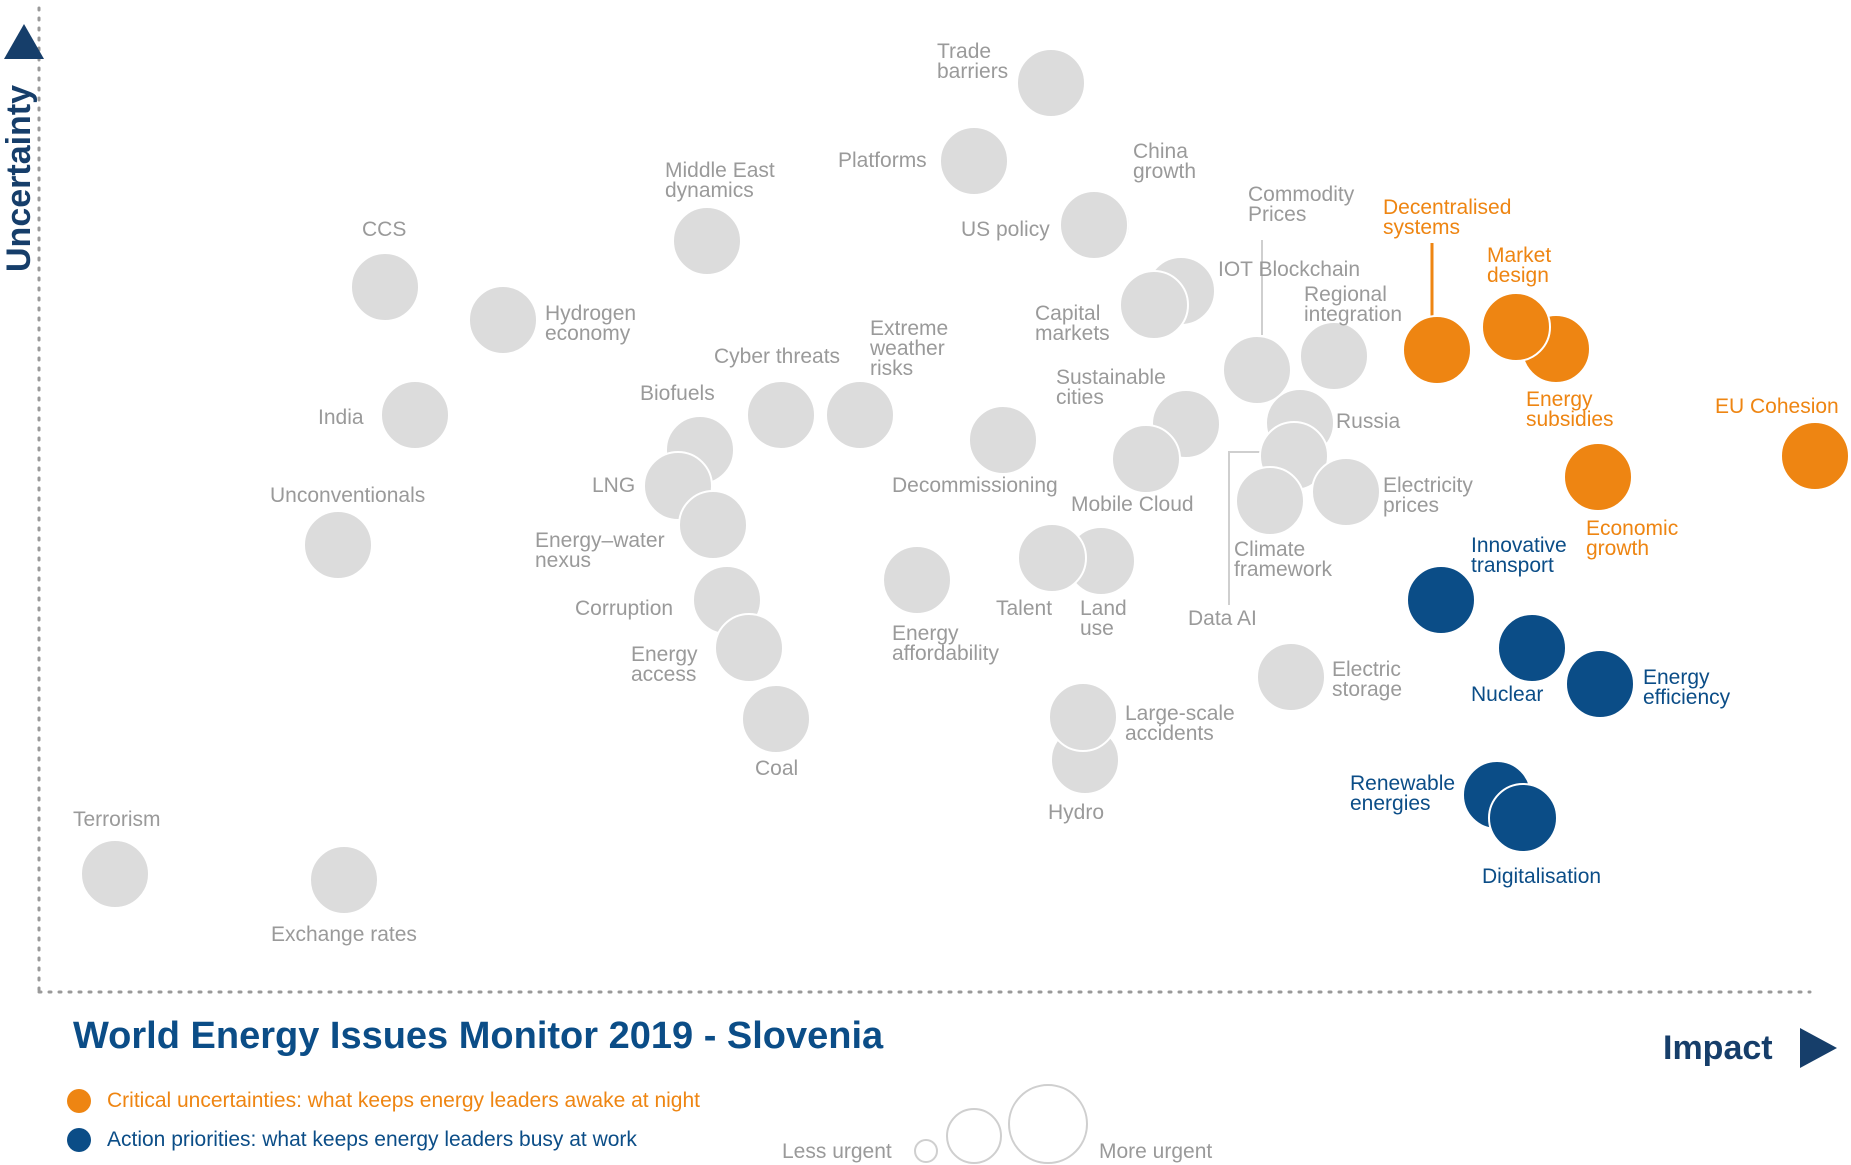 The width and height of the screenshot is (1851, 1165). Describe the element at coordinates (882, 160) in the screenshot. I see `label-line: Platforms` at that location.